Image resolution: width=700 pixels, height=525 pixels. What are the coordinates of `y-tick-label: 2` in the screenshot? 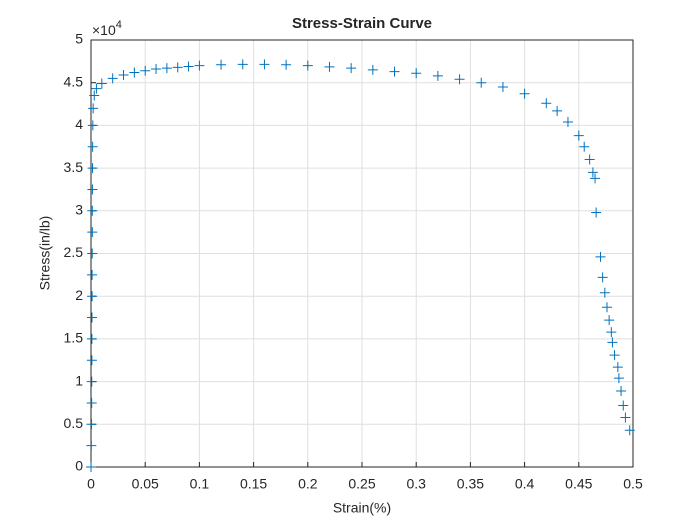 It's located at (79, 295).